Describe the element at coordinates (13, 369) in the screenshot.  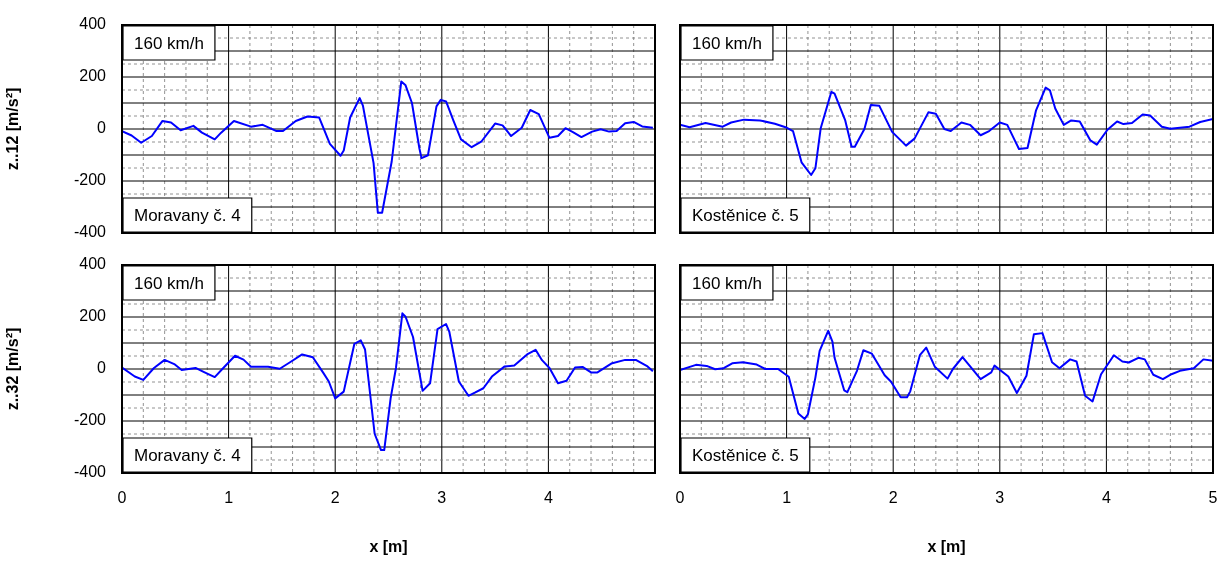
I see `y-axis-title: z..32 [m/s²]` at that location.